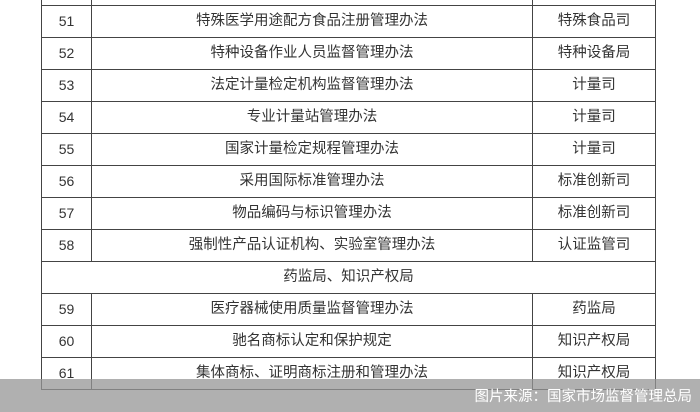  What do you see at coordinates (583, 397) in the screenshot?
I see `image-source-caption: 图片来源：国家市场监督管理总局` at bounding box center [583, 397].